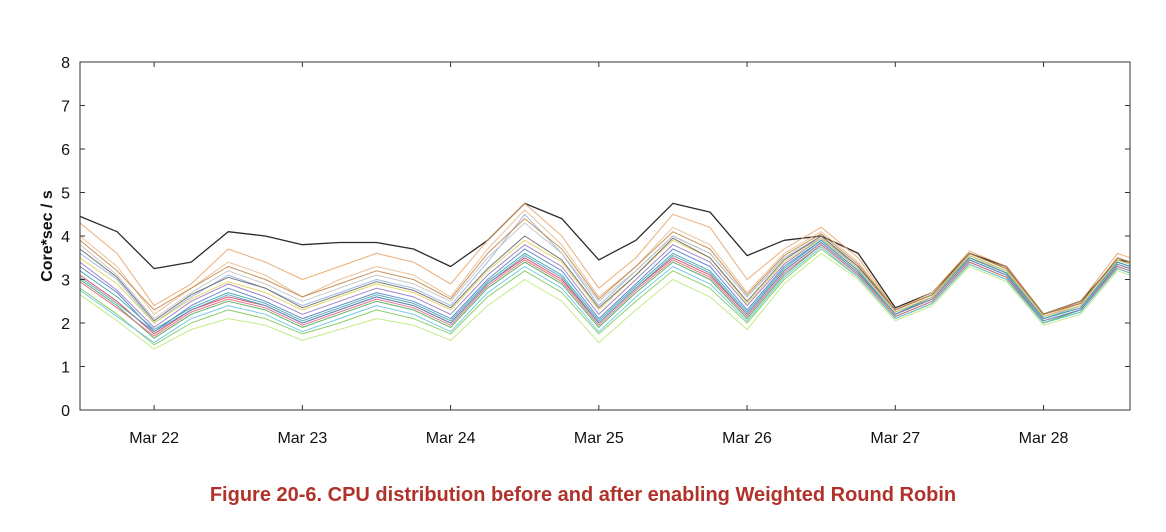  I want to click on y-tick-label: 6, so click(65, 150).